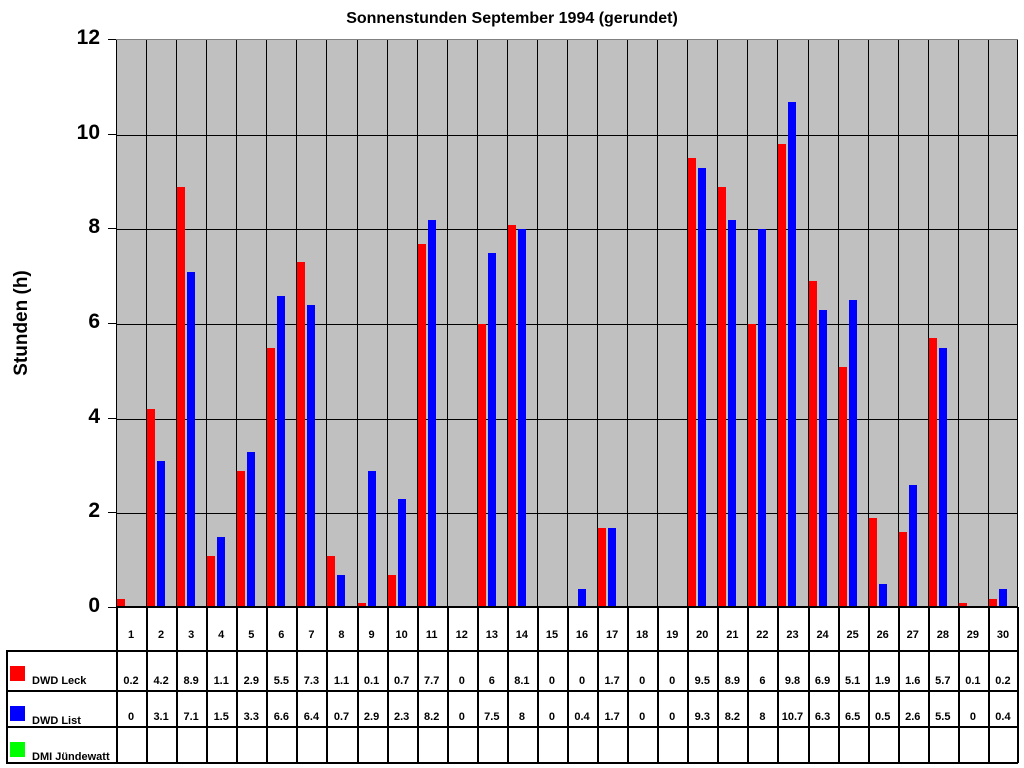 The image size is (1024, 768). What do you see at coordinates (913, 717) in the screenshot?
I see `table-cell: 2.6` at bounding box center [913, 717].